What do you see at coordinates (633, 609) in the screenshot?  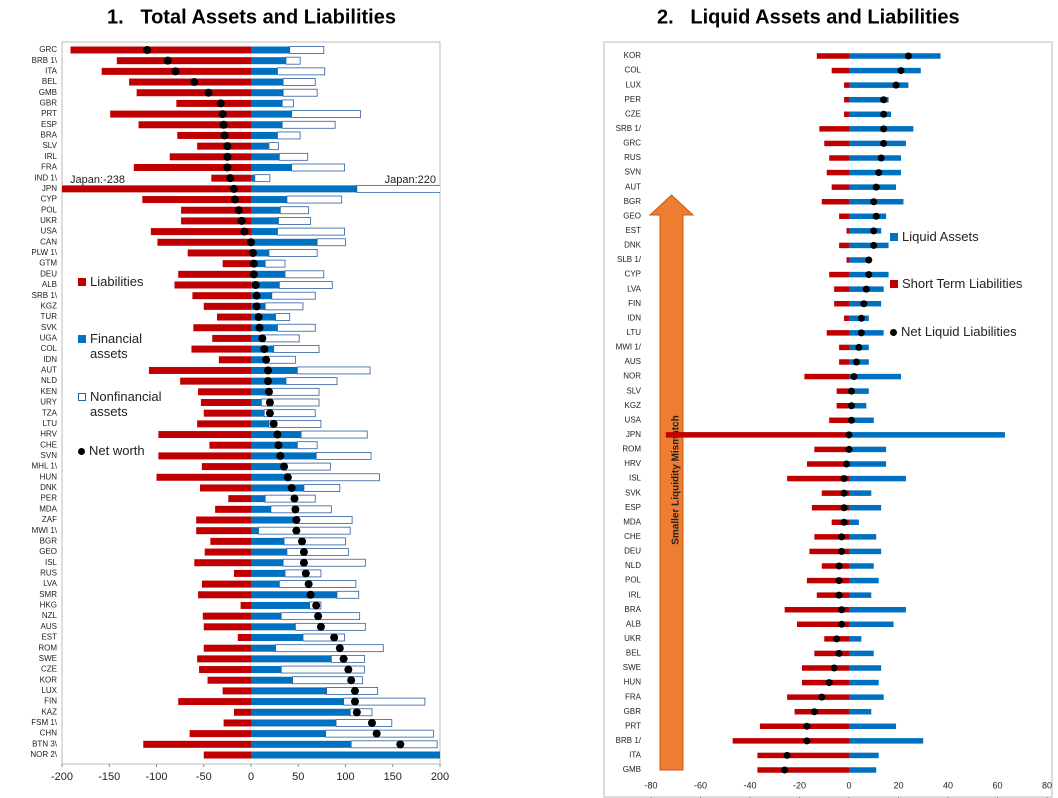 I see `y-tick-label: BRA` at bounding box center [633, 609].